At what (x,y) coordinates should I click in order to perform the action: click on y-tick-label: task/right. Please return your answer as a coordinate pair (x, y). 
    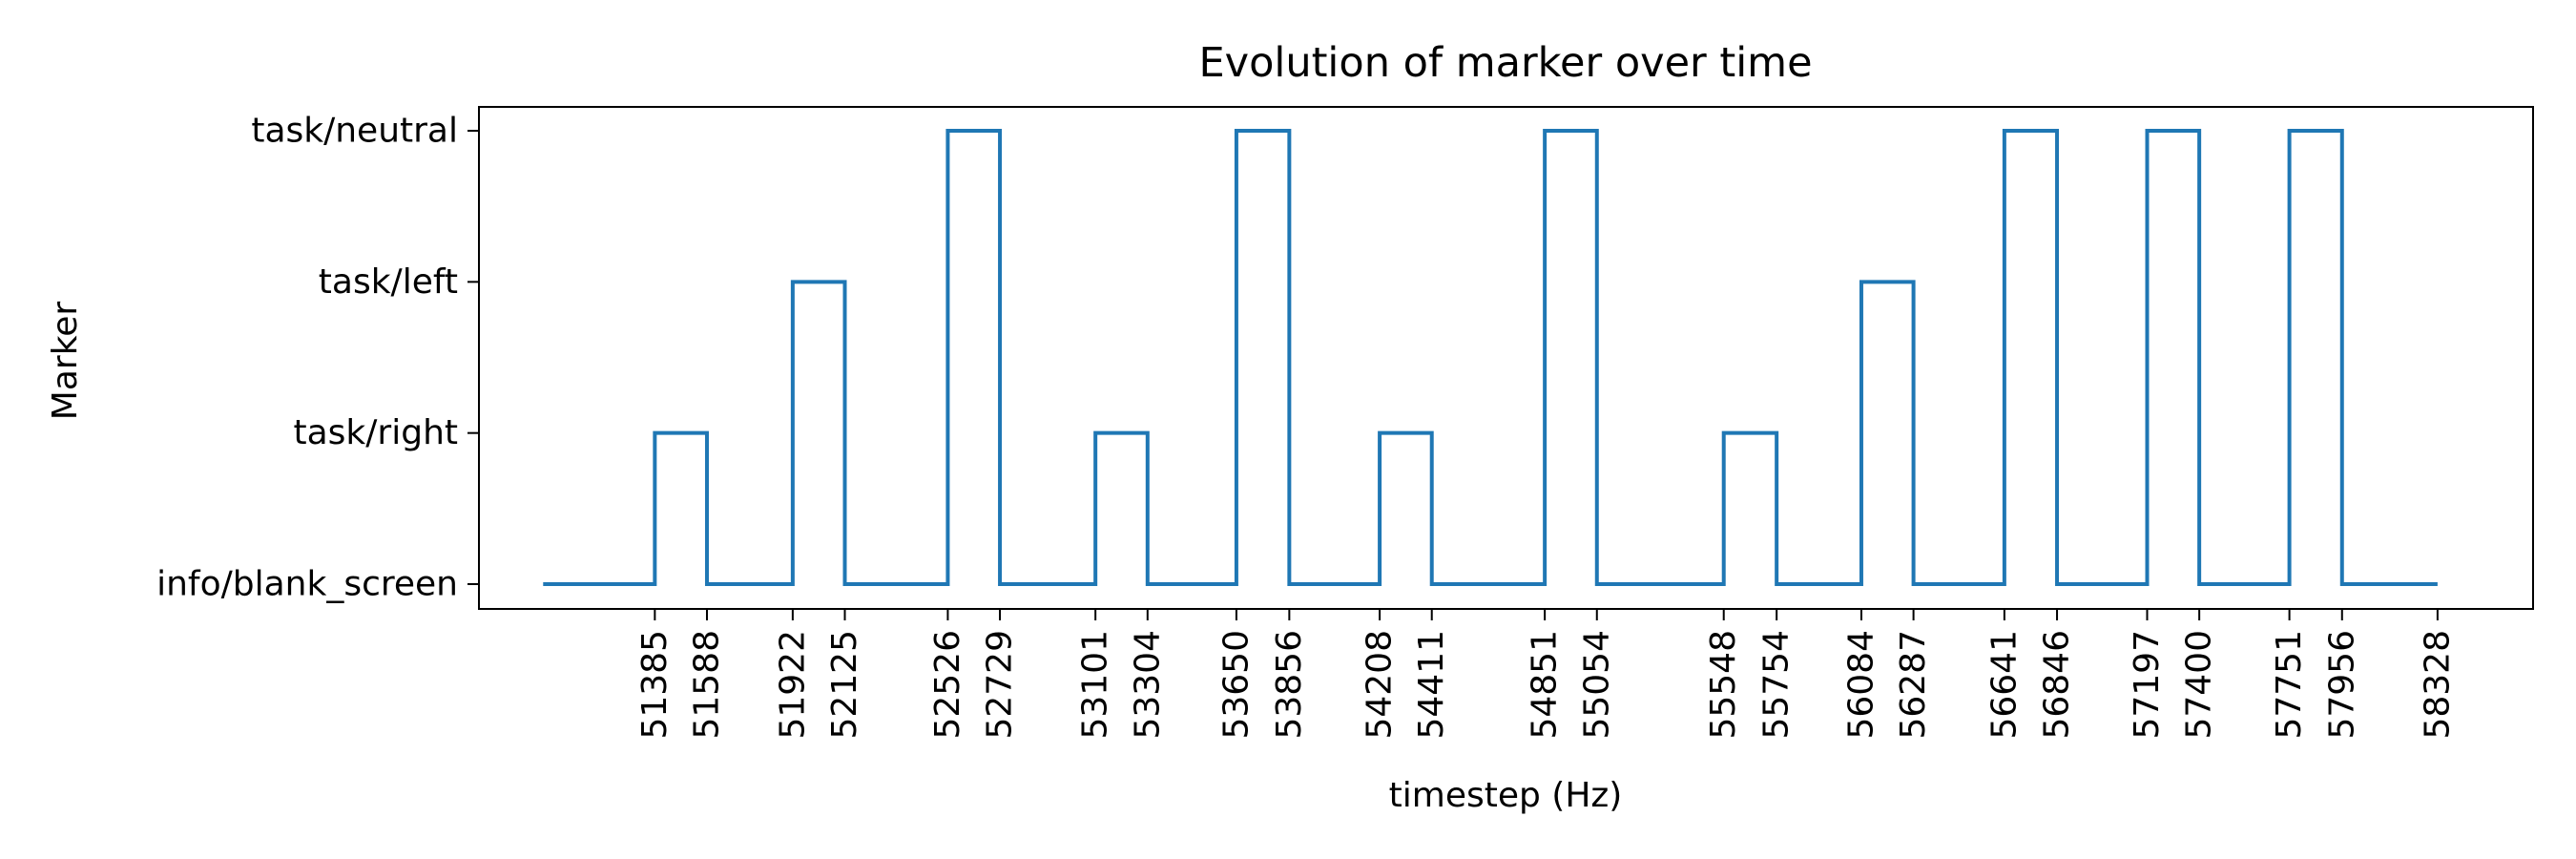
    Looking at the image, I should click on (376, 432).